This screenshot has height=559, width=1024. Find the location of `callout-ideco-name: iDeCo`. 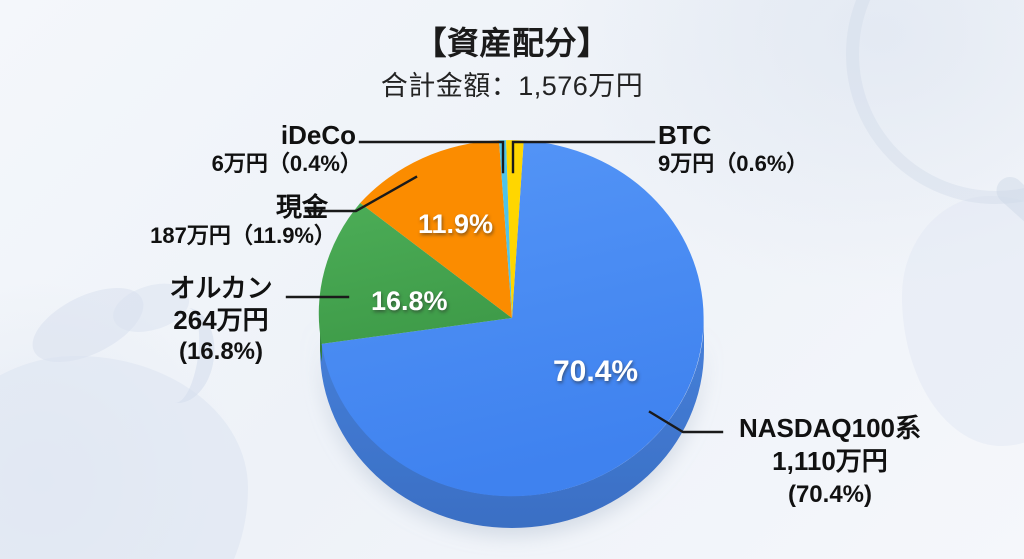

callout-ideco-name: iDeCo is located at coordinates (318, 135).